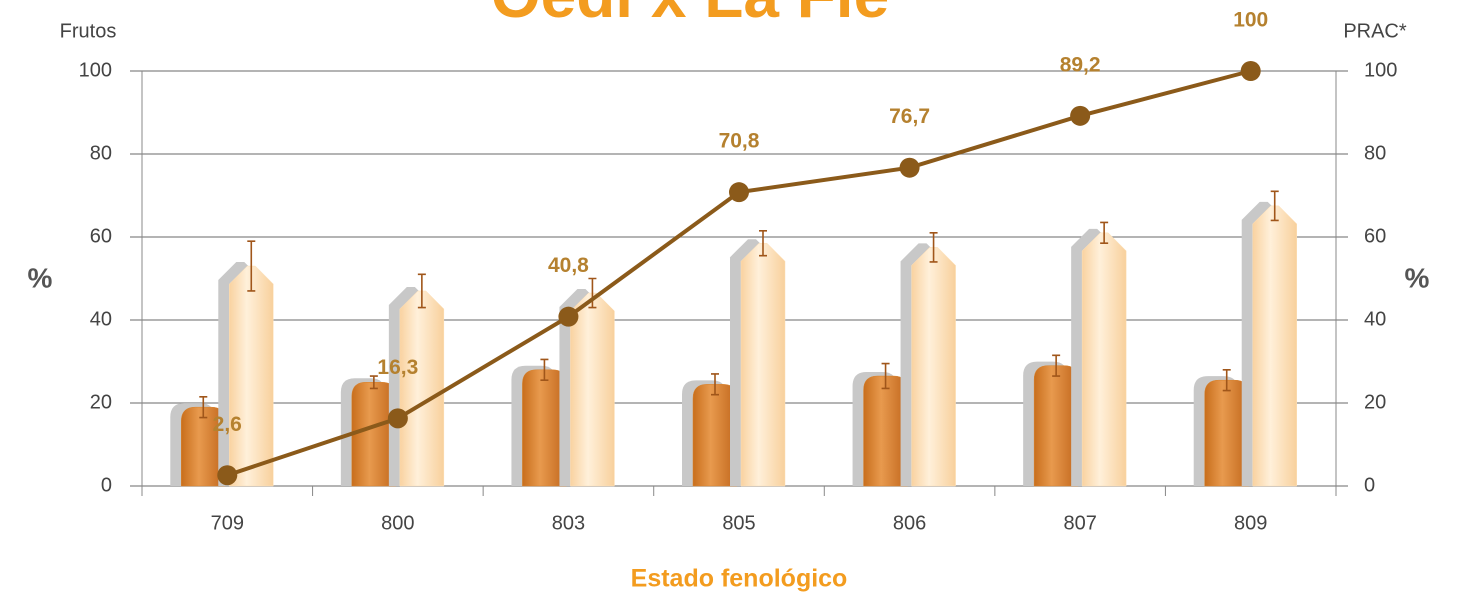  Describe the element at coordinates (690, 15) in the screenshot. I see `chart-title: Oedi x La Fle` at that location.